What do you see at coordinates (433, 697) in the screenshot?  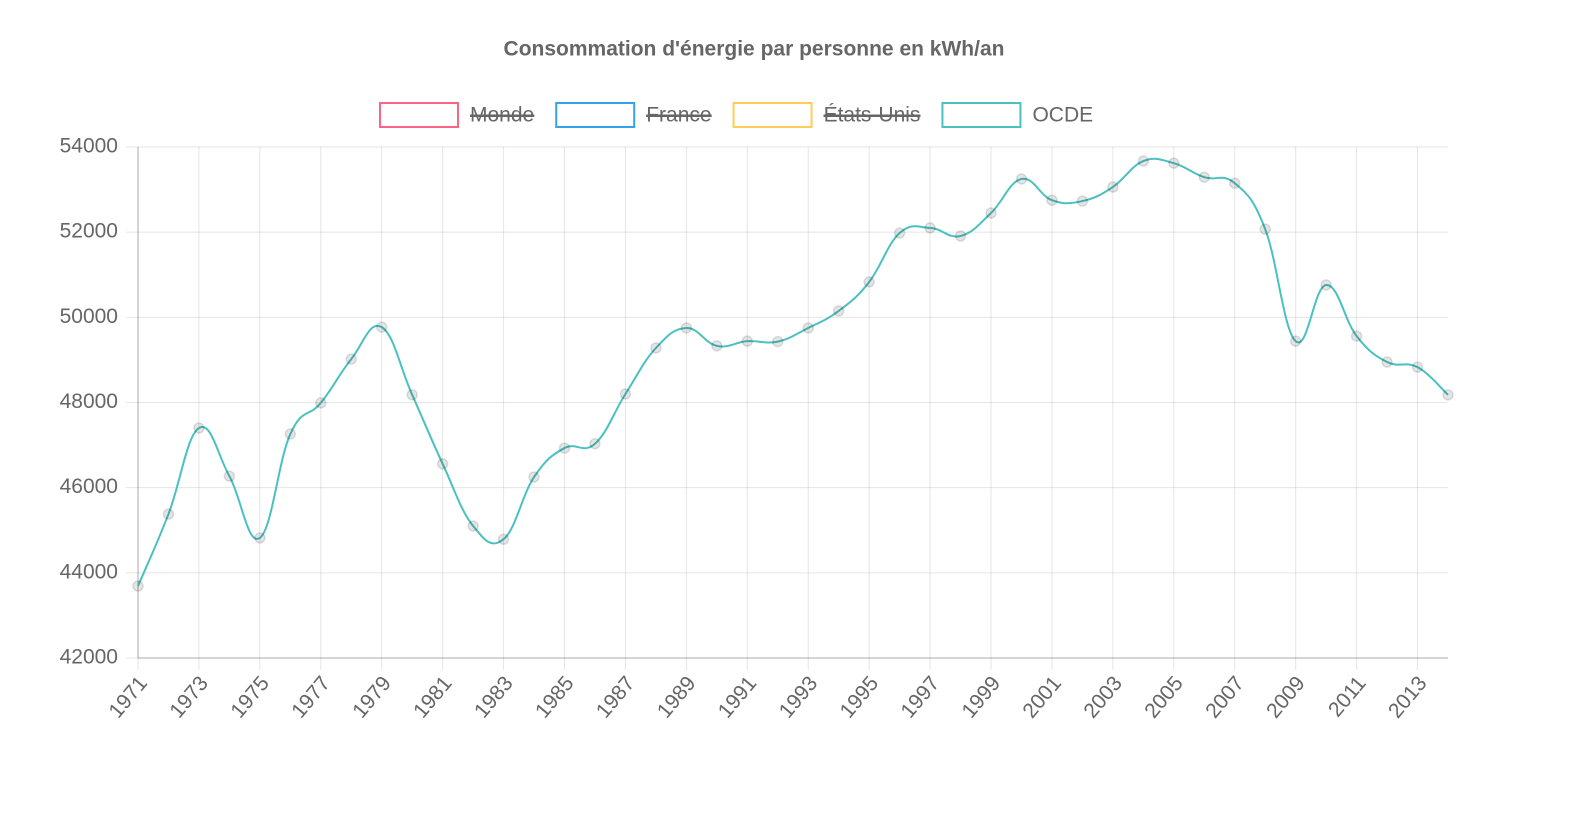 I see `x-tick-label: 1981` at bounding box center [433, 697].